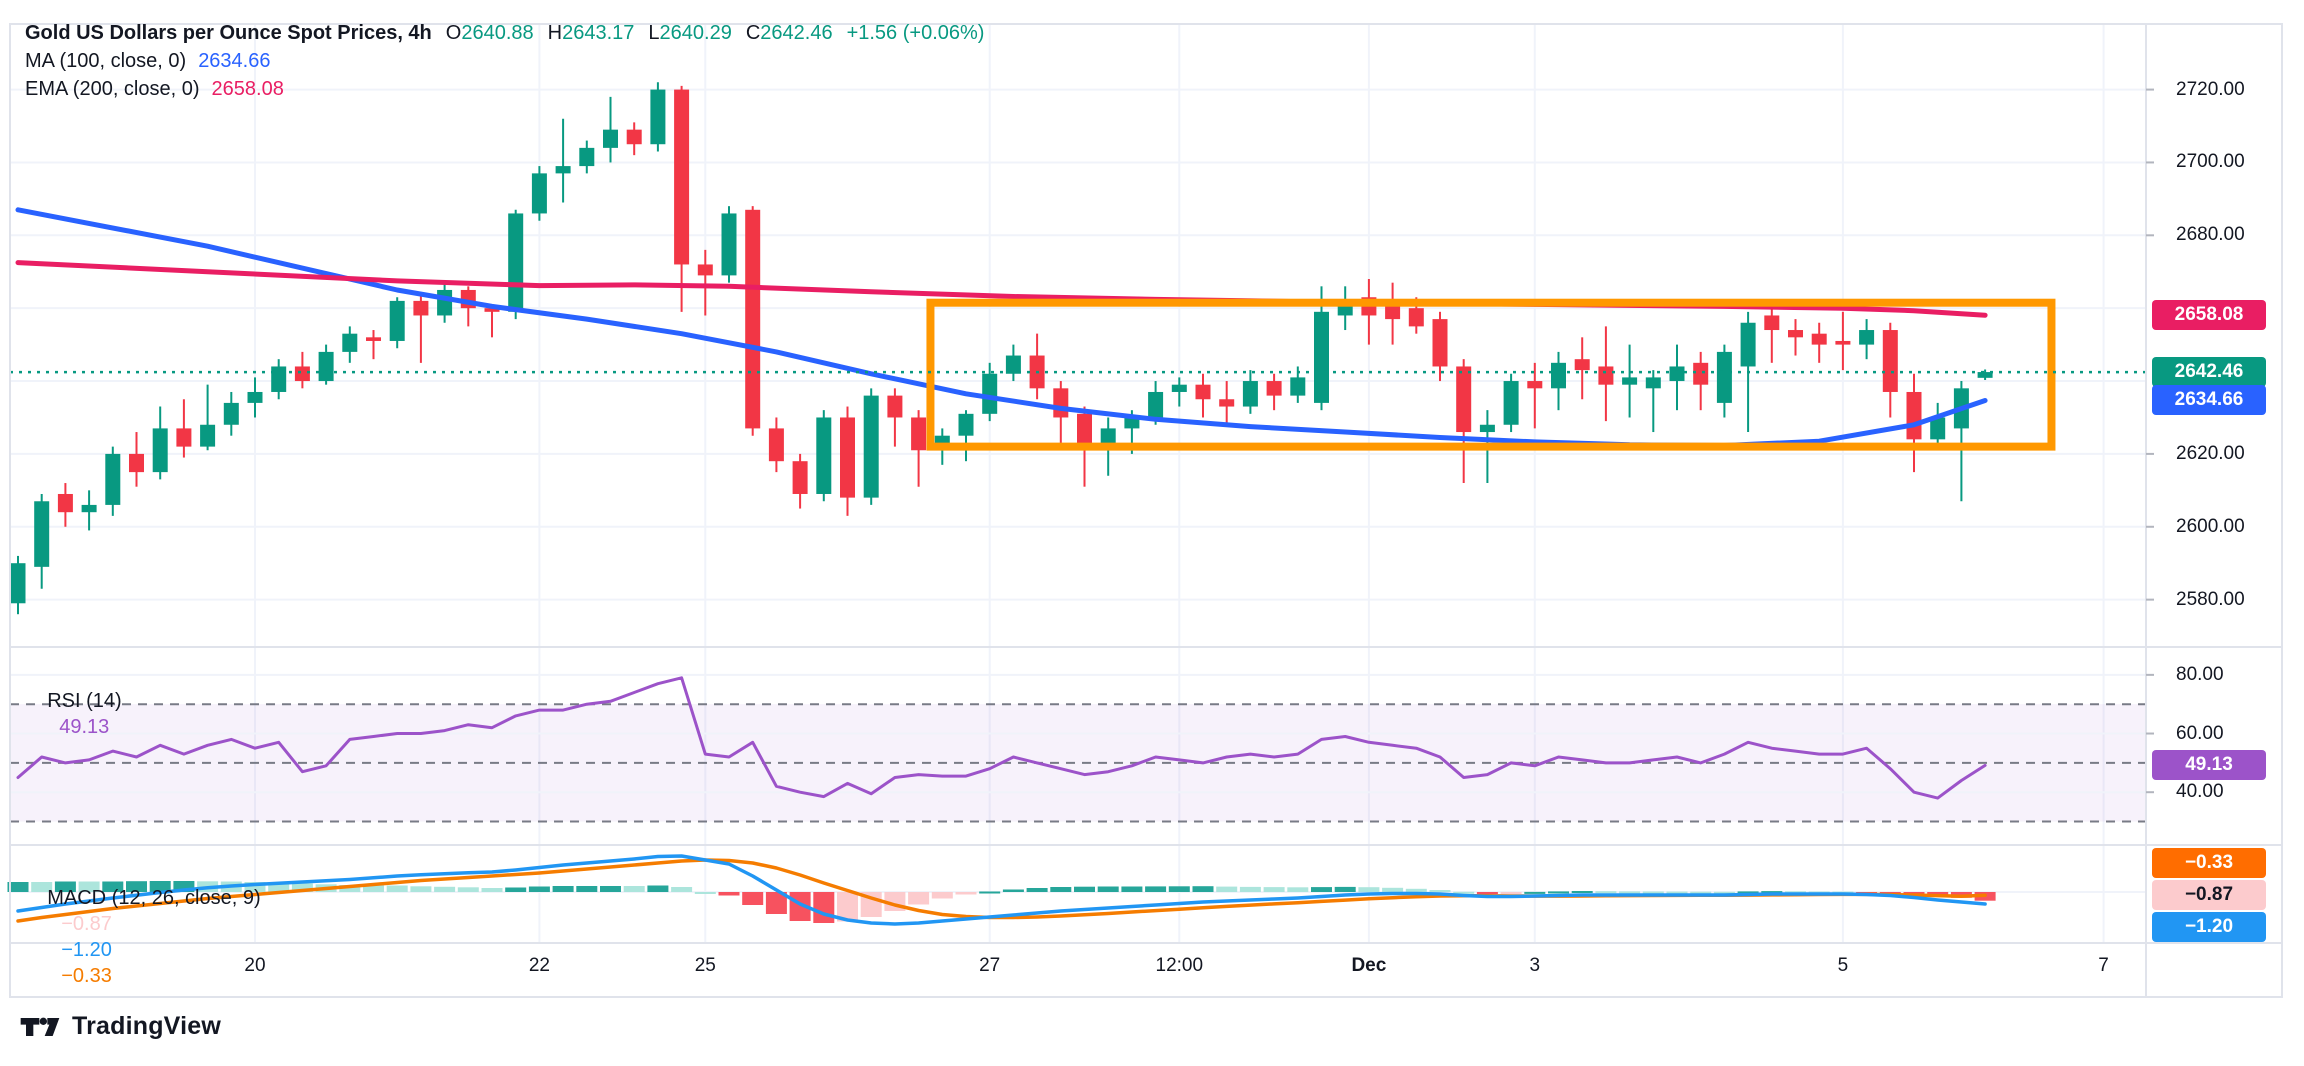  What do you see at coordinates (915, 33) in the screenshot?
I see `price-change: +1.56 (+0.06%)` at bounding box center [915, 33].